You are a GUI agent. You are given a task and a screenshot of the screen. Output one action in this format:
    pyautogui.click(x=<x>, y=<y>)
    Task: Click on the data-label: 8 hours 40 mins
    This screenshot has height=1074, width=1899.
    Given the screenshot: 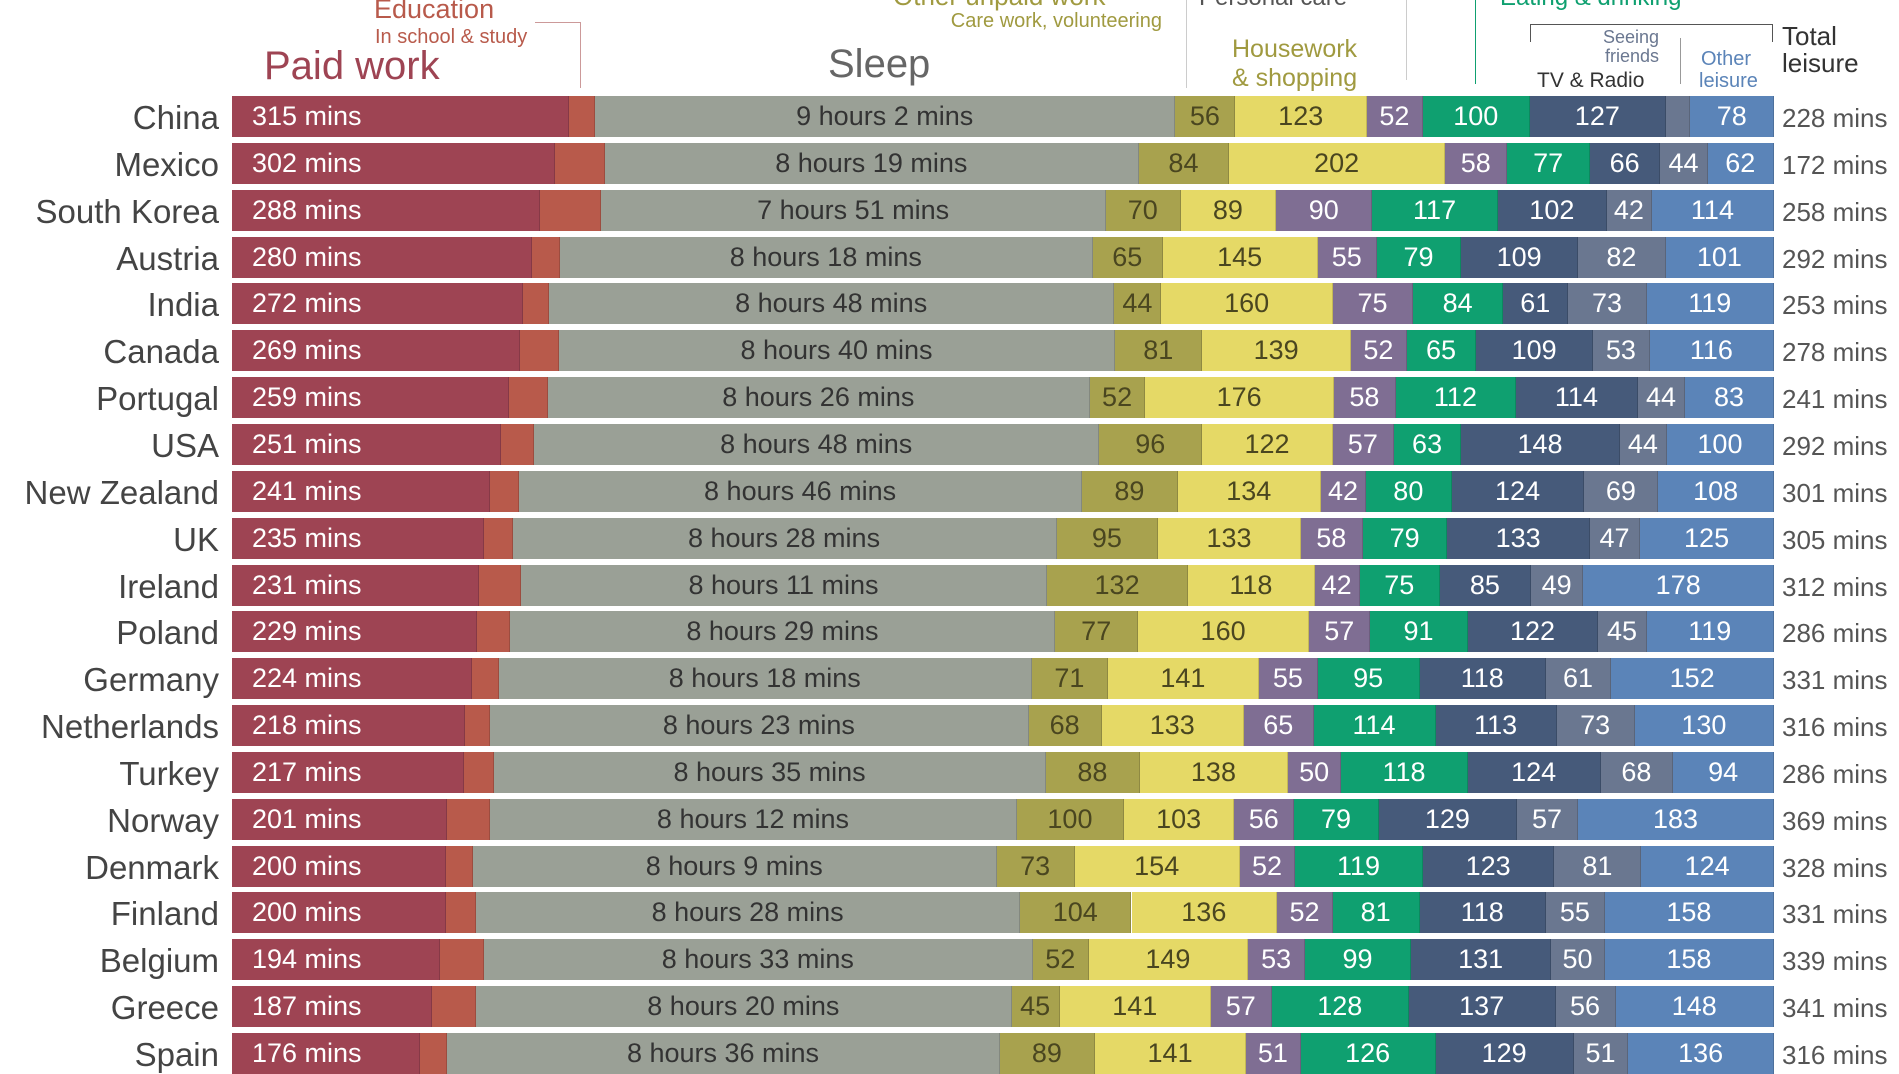 What is the action you would take?
    pyautogui.click(x=836, y=350)
    